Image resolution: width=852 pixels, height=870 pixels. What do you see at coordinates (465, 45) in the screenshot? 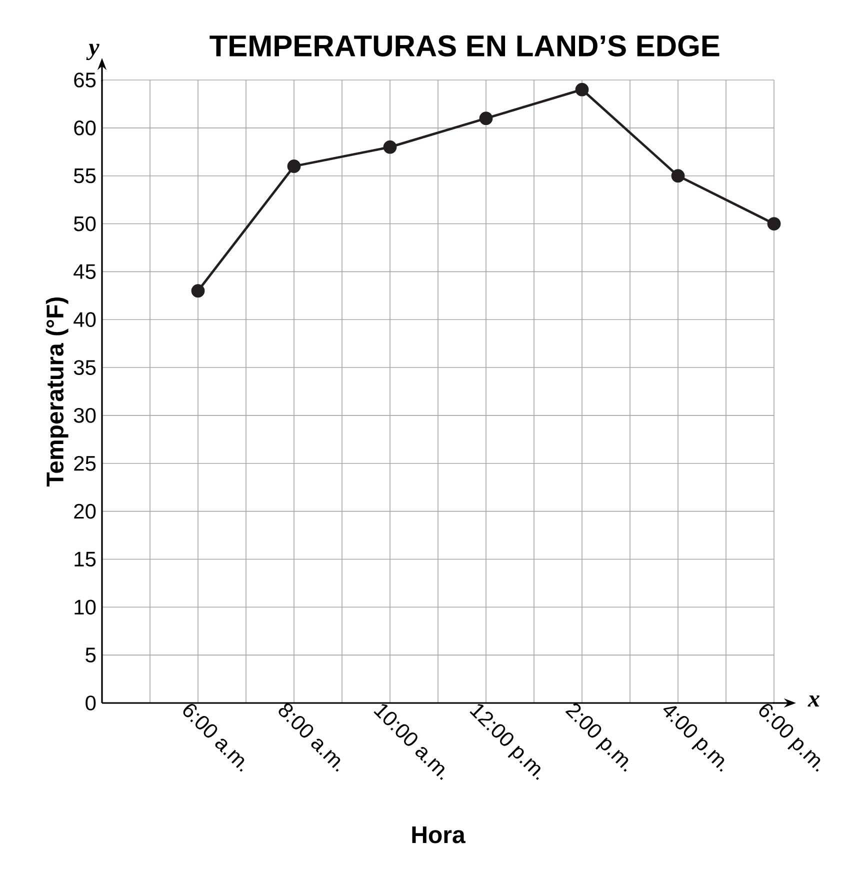
I see `chart-title: TEMPERATURAS EN LAND’S EDGE` at bounding box center [465, 45].